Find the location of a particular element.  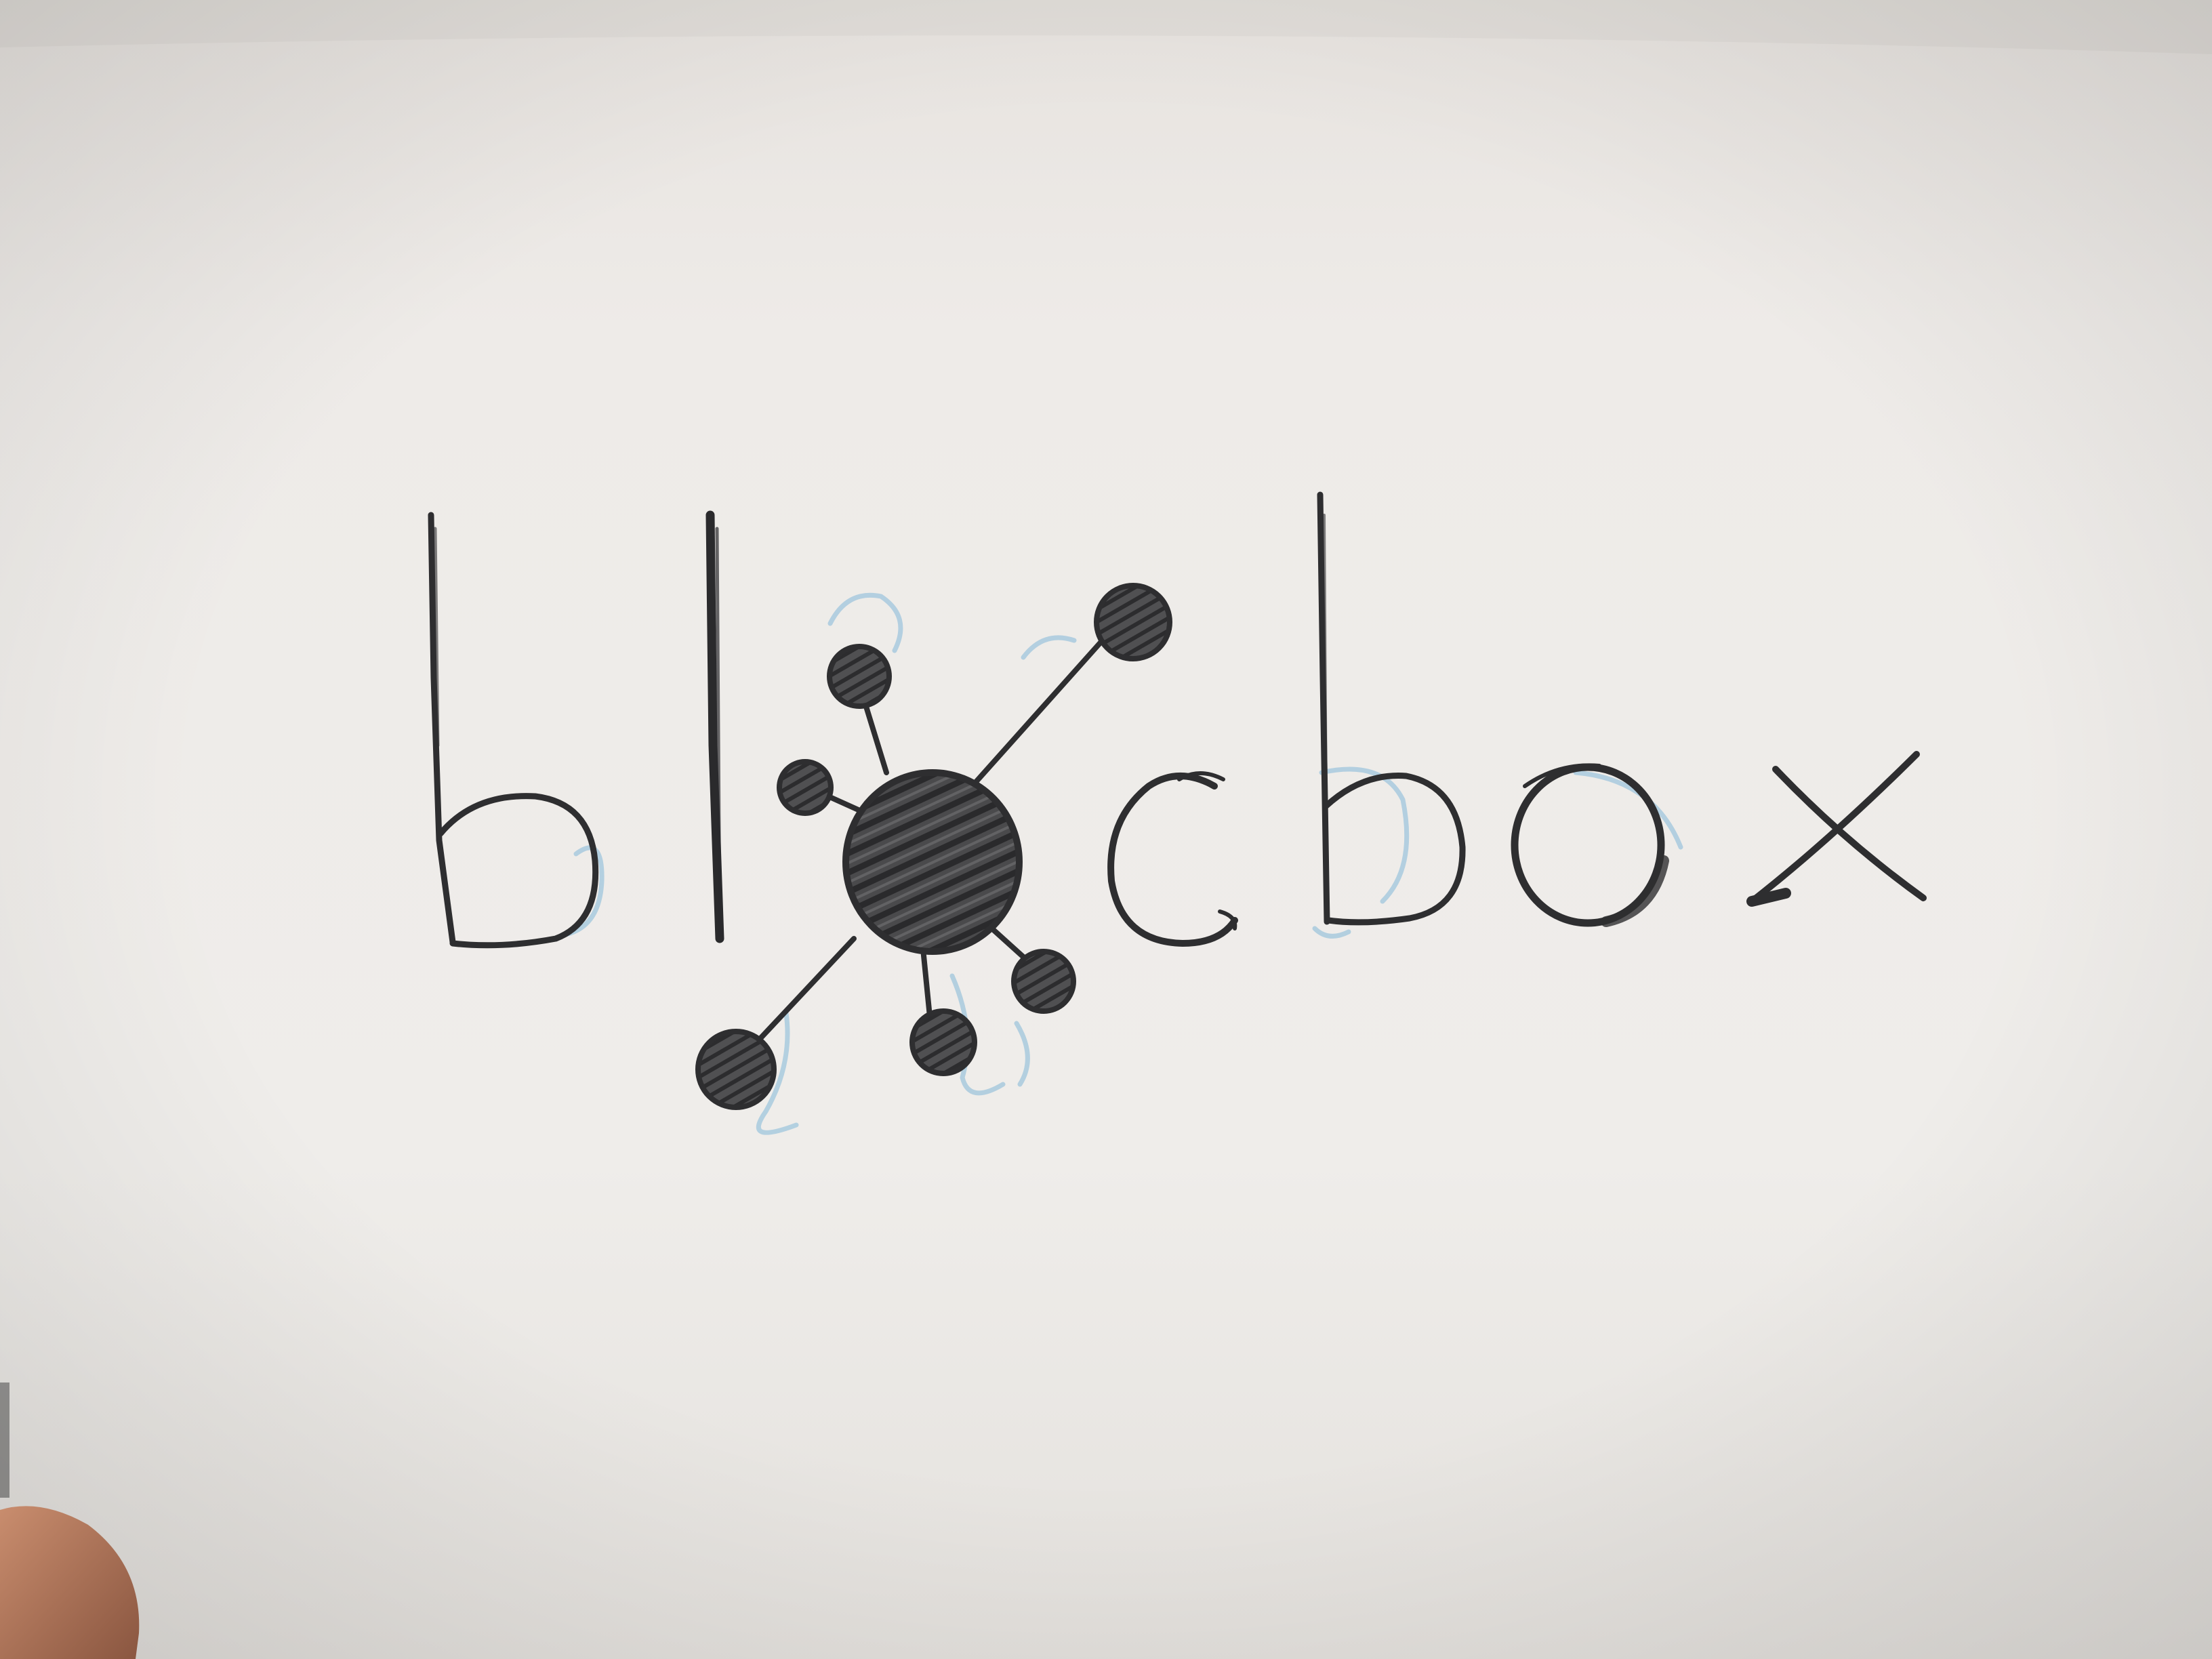

molecule-node-bottom-right is located at coordinates (1043, 981).